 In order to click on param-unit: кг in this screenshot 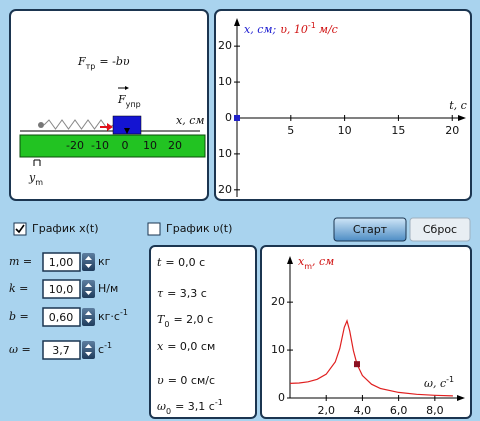, I will do `click(104, 261)`.